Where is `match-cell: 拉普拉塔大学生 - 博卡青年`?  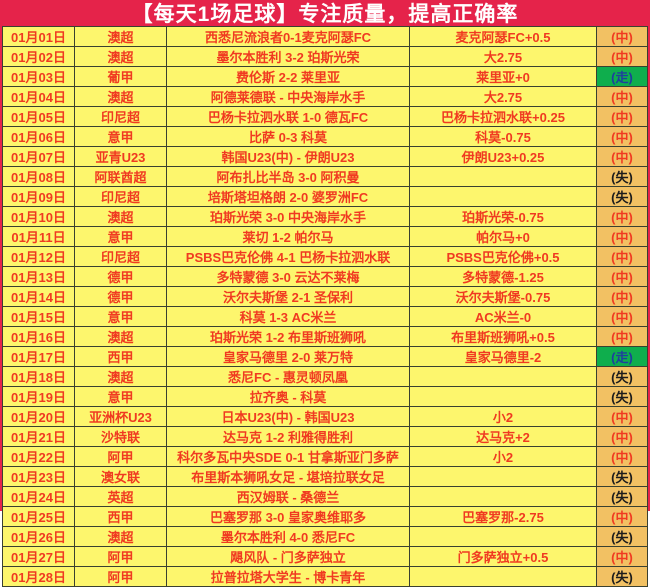 match-cell: 拉普拉塔大学生 - 博卡青年 is located at coordinates (288, 576).